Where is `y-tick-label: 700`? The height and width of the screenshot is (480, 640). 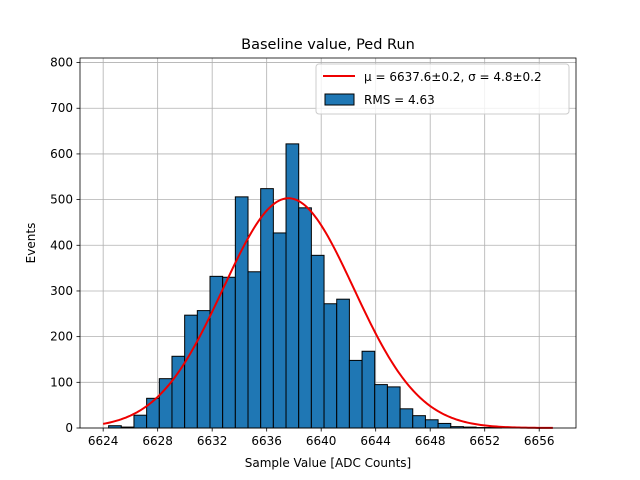 y-tick-label: 700 is located at coordinates (61, 108).